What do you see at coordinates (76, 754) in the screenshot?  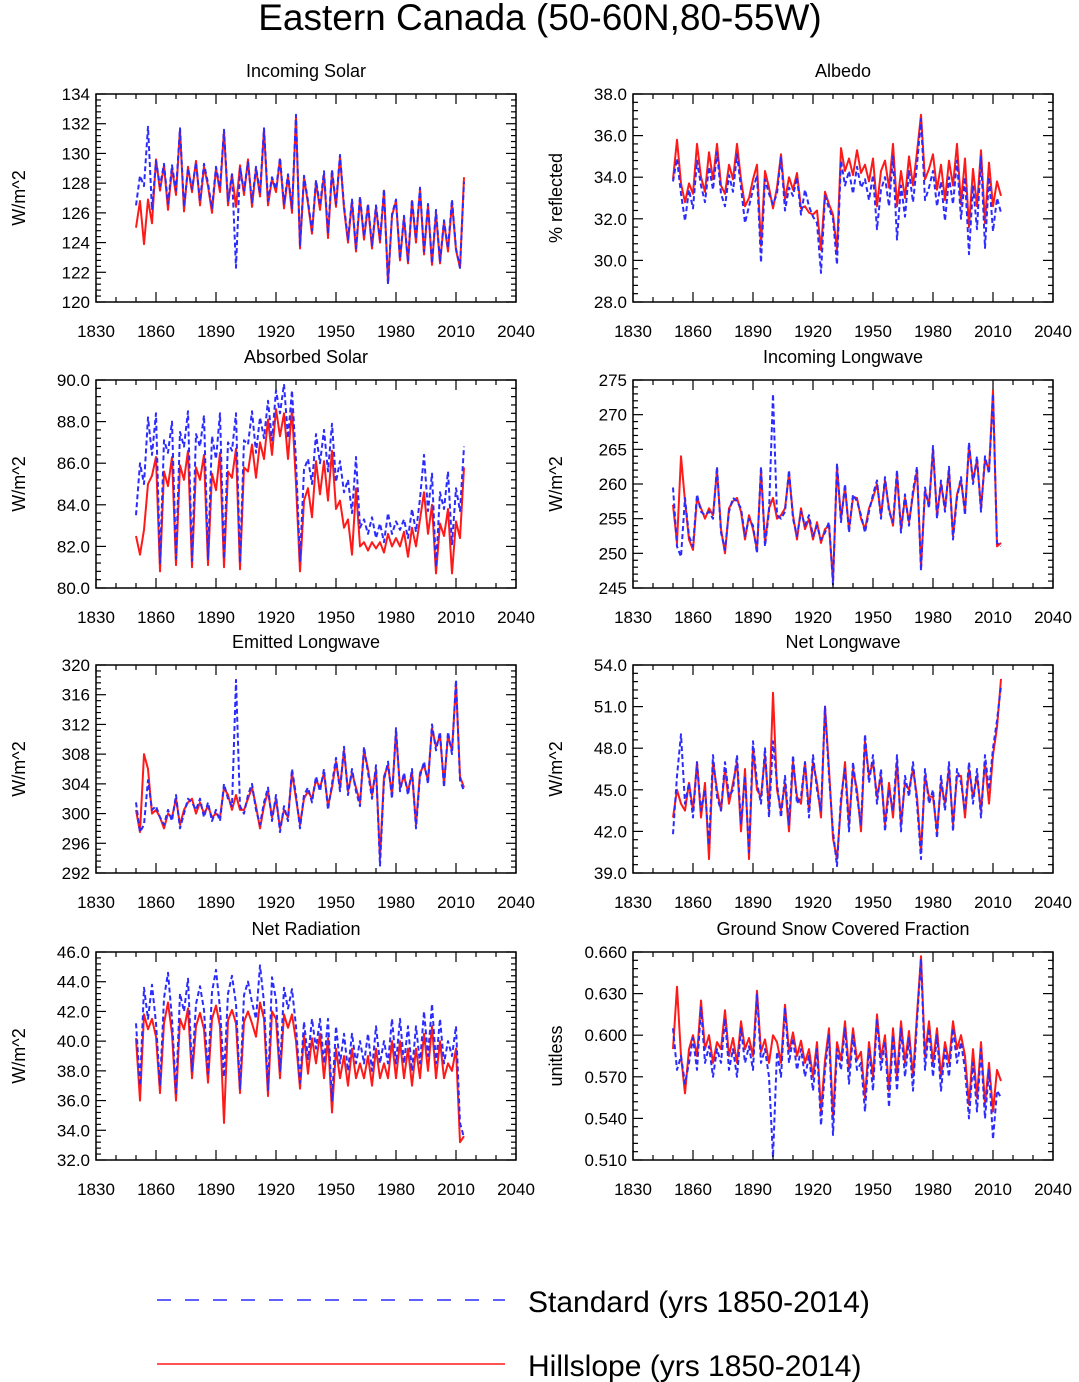 I see `y-tick-label: 308` at bounding box center [76, 754].